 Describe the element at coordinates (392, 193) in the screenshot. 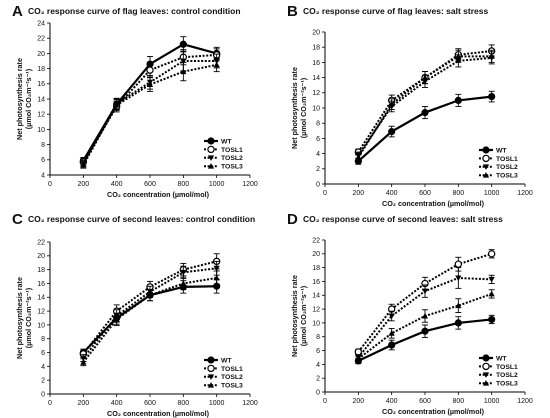

I see `x-tick-label: 400` at that location.